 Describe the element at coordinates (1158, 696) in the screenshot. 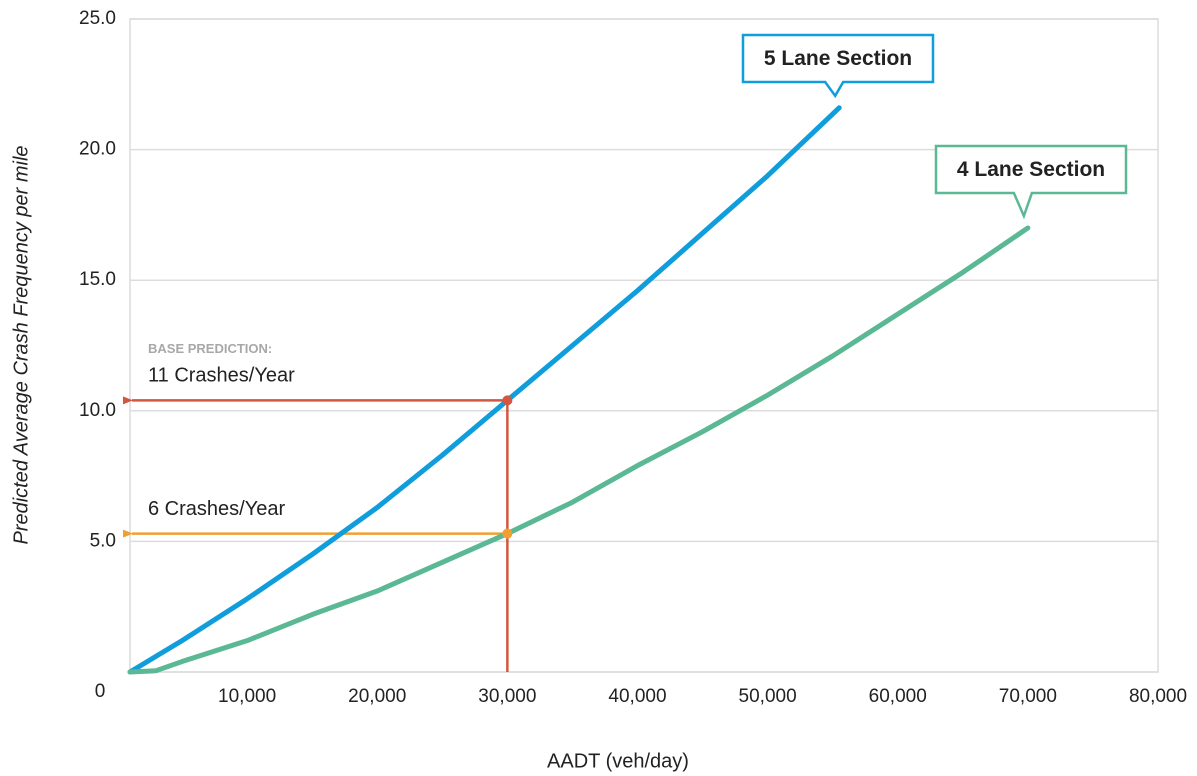

I see `x-tick-label: 80,000` at that location.